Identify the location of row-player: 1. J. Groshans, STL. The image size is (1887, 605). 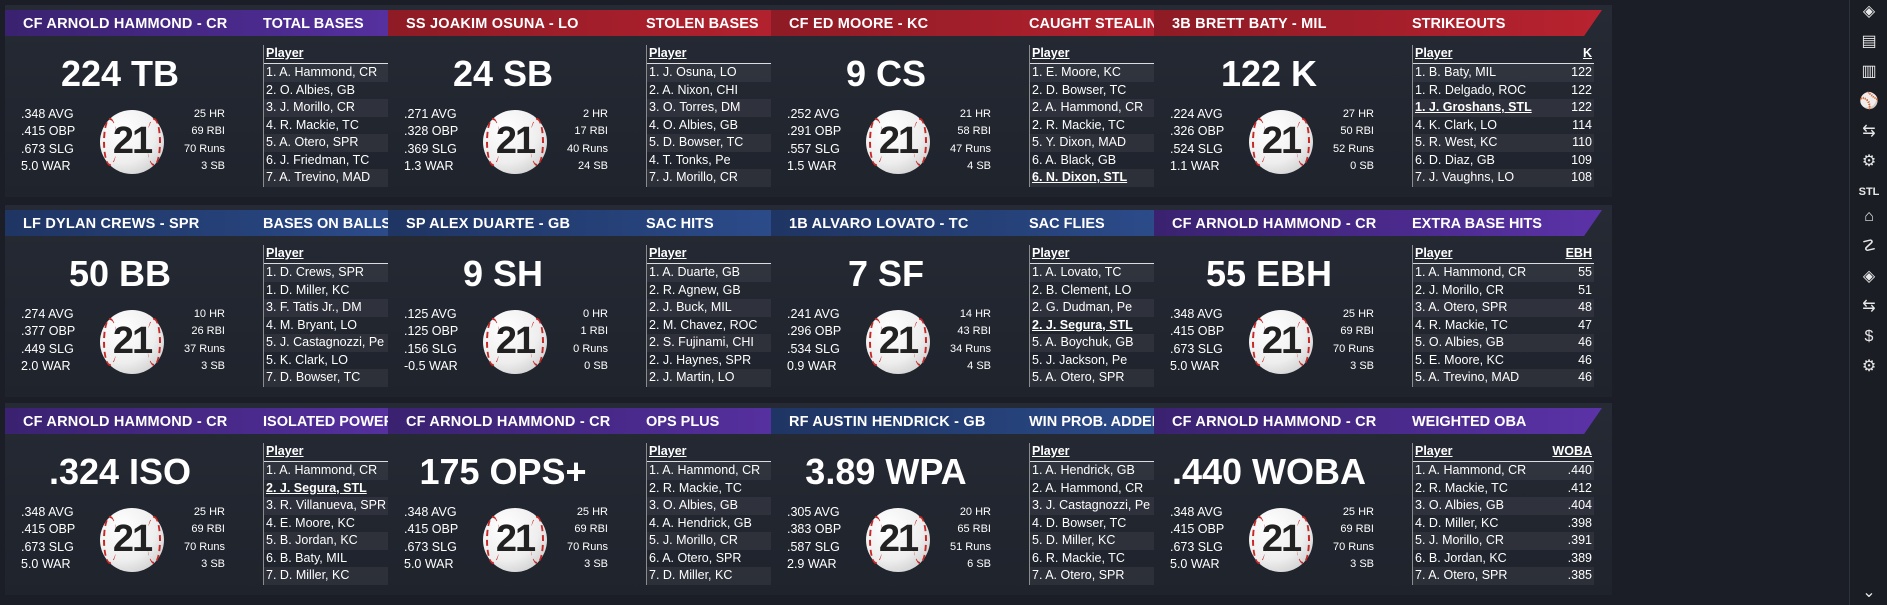
(1473, 107).